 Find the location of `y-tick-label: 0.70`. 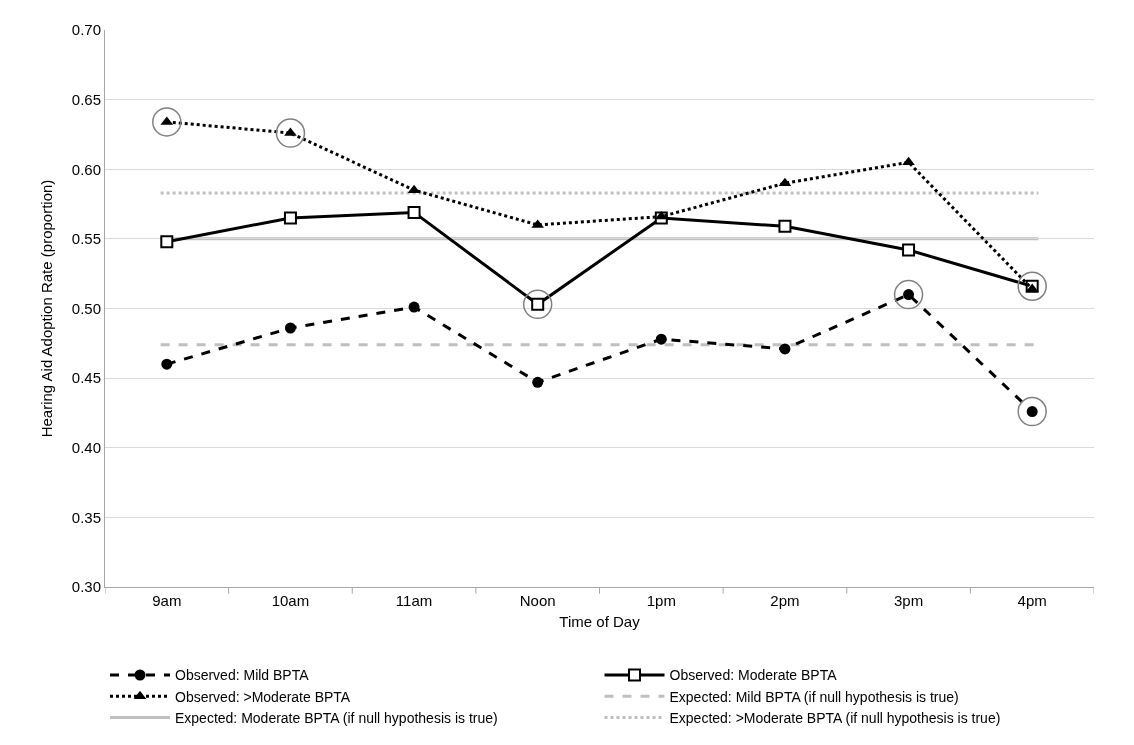

y-tick-label: 0.70 is located at coordinates (86, 30).